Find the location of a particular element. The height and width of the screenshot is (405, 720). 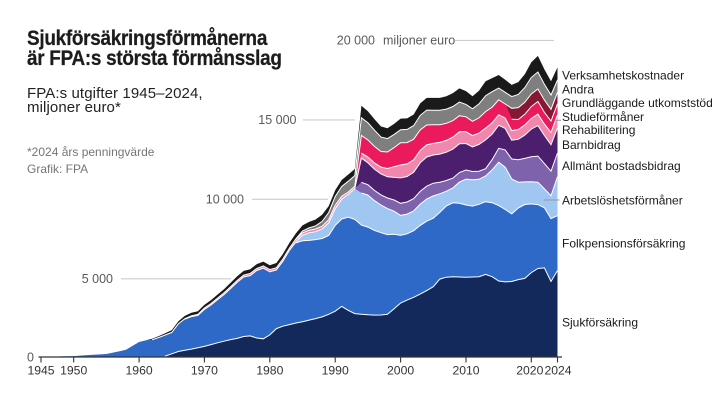

svg-text: 1980 is located at coordinates (269, 371).